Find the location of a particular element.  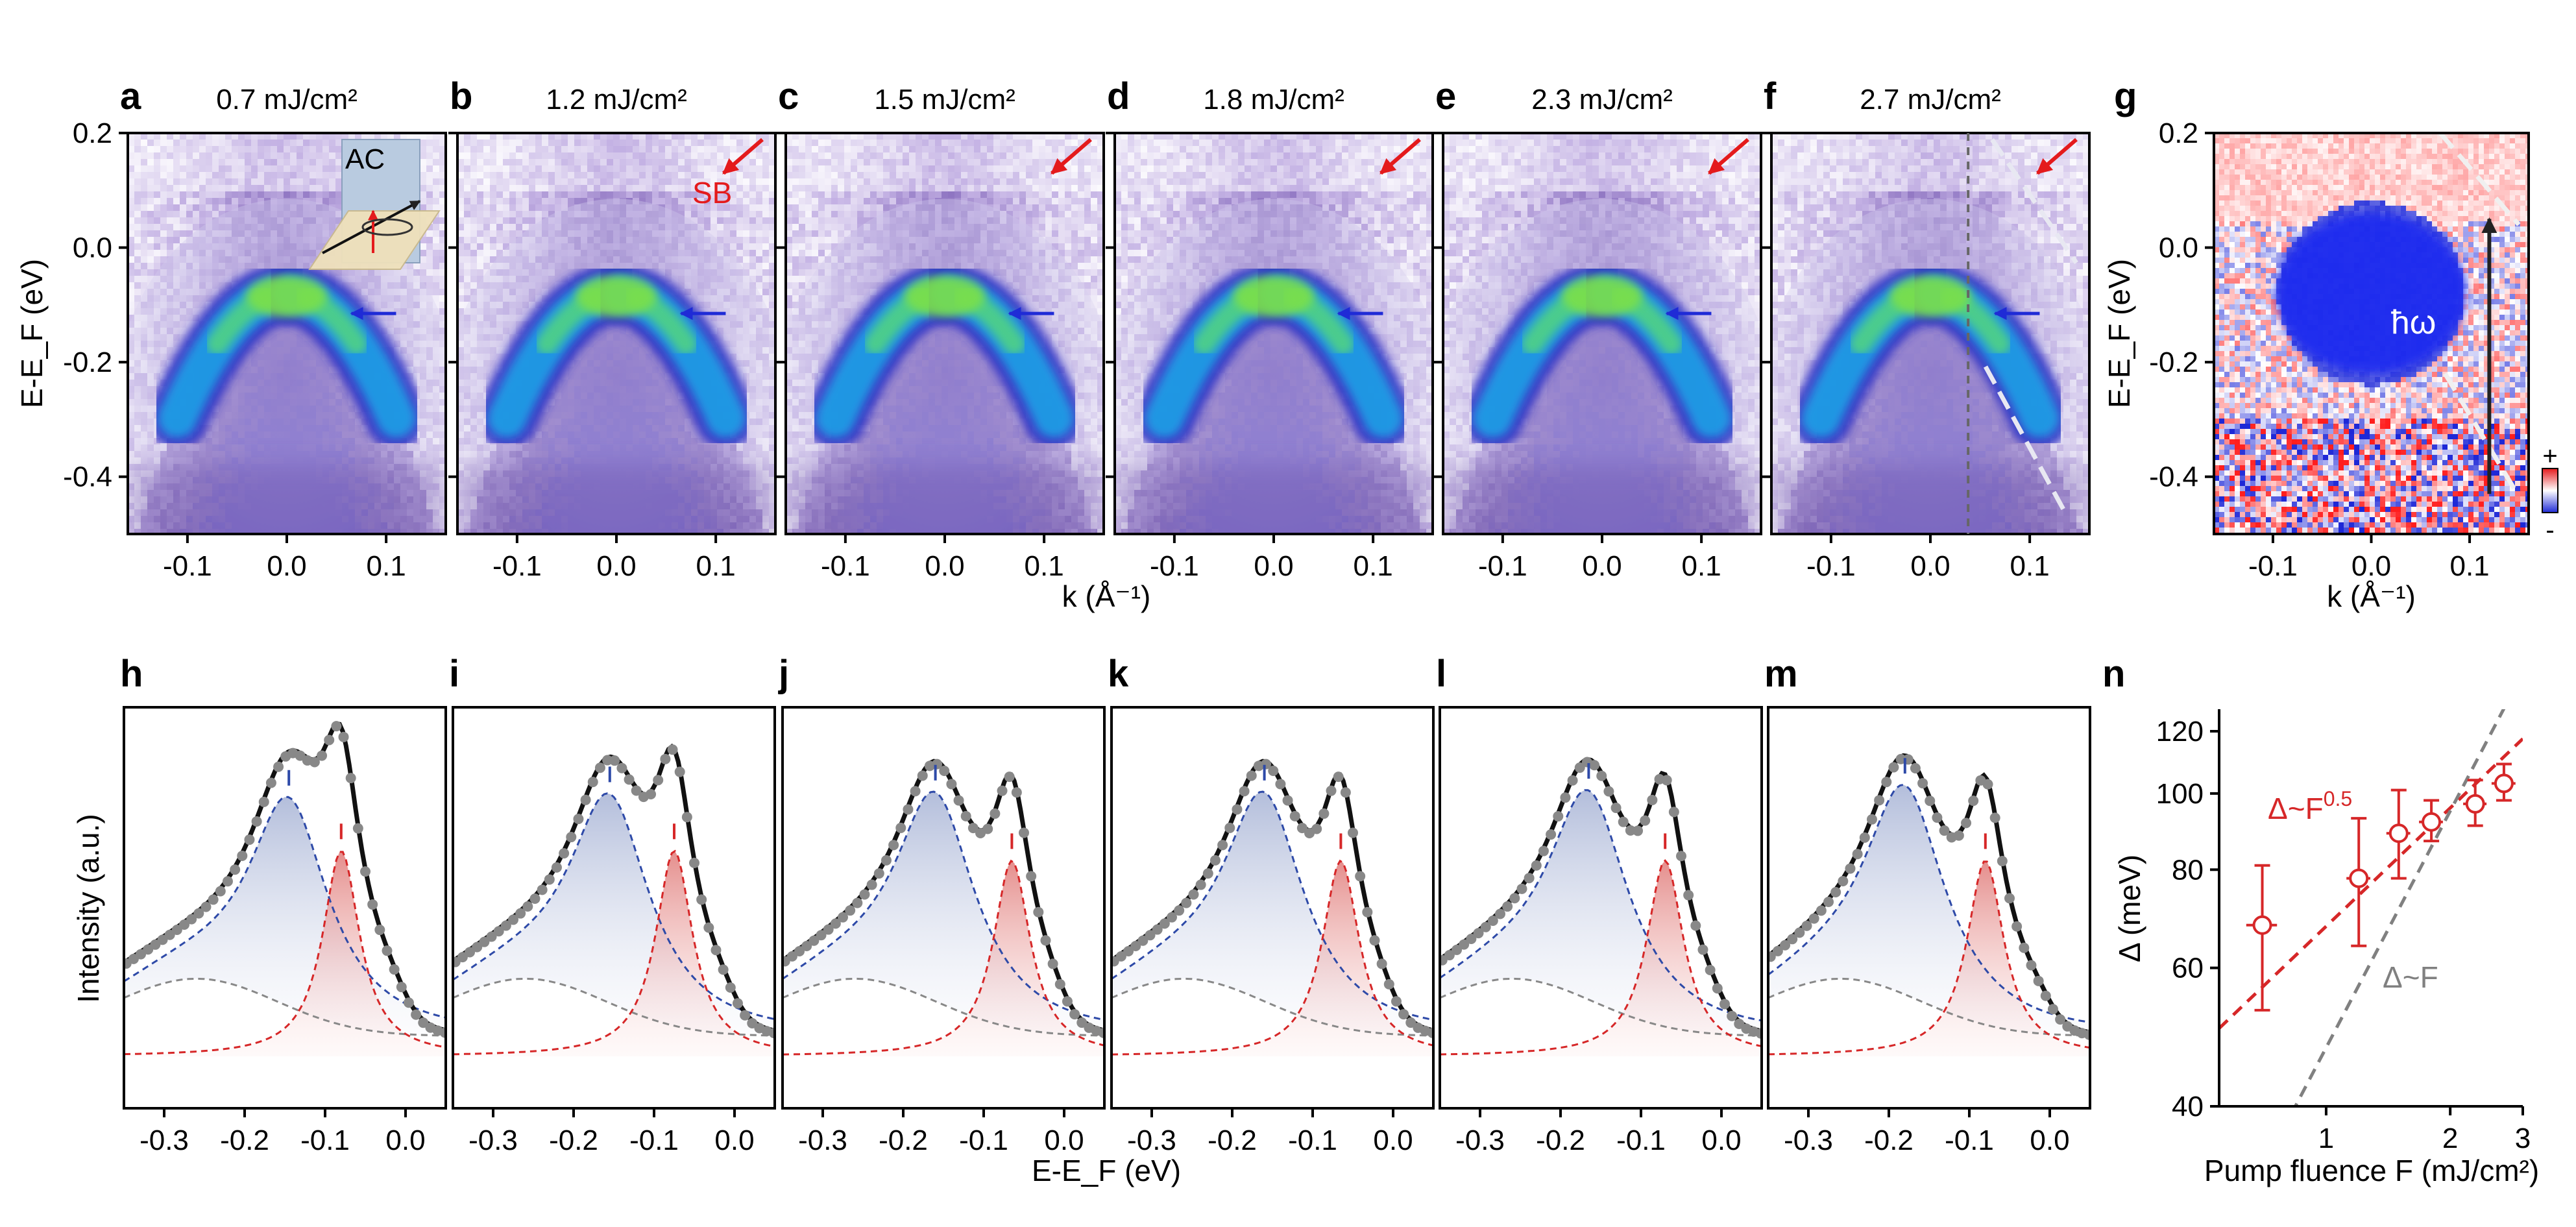

band-top-spot is located at coordinates (287, 296).